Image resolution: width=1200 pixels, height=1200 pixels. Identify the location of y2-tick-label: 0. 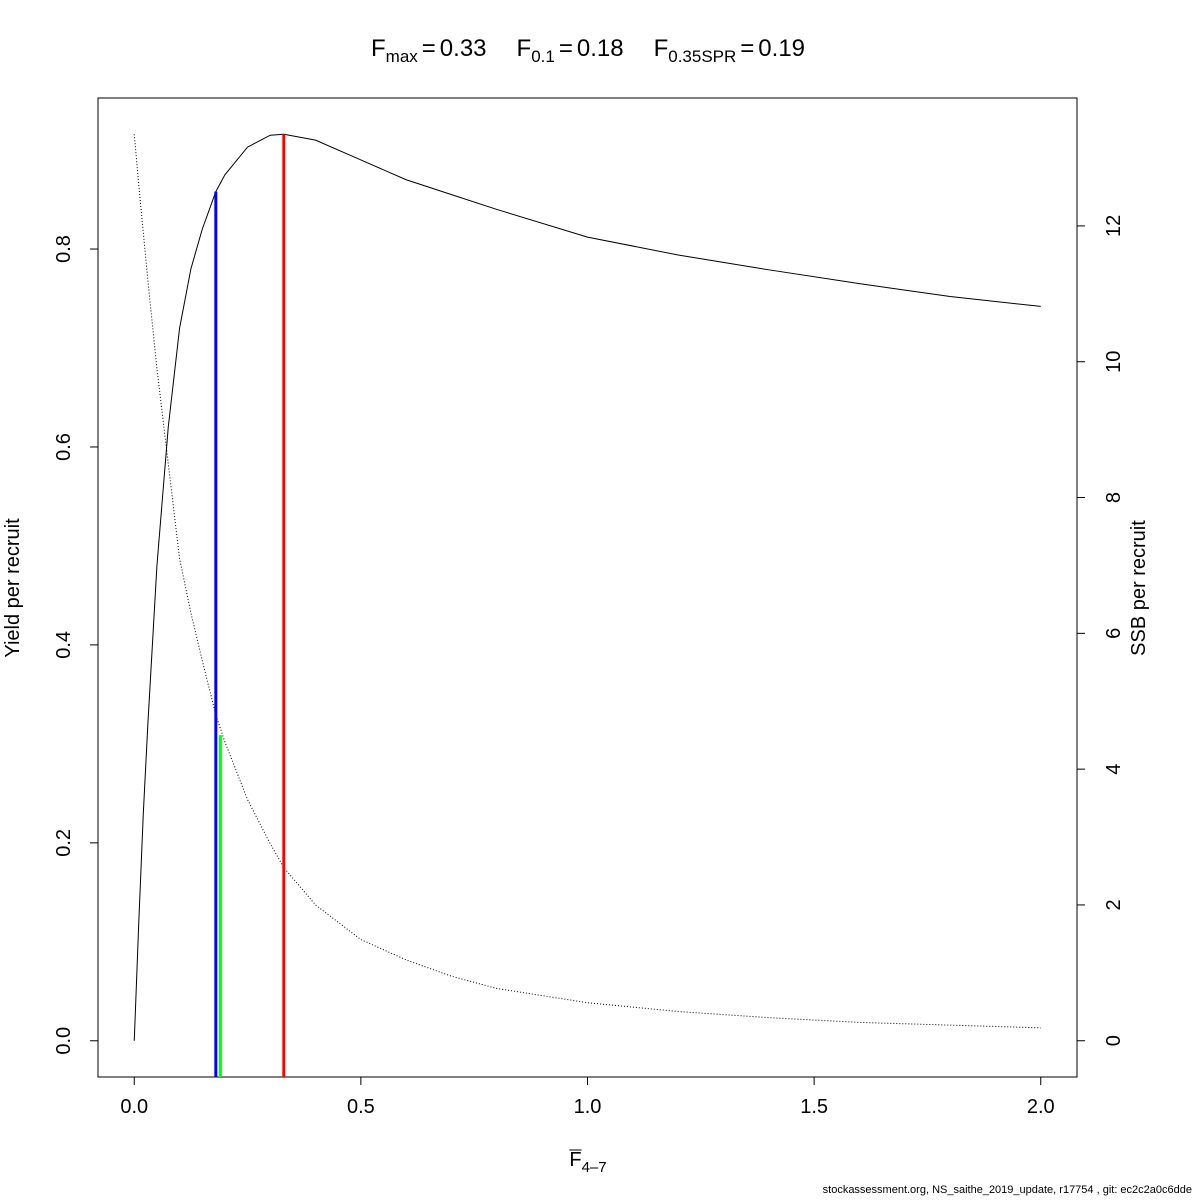
(1114, 1040).